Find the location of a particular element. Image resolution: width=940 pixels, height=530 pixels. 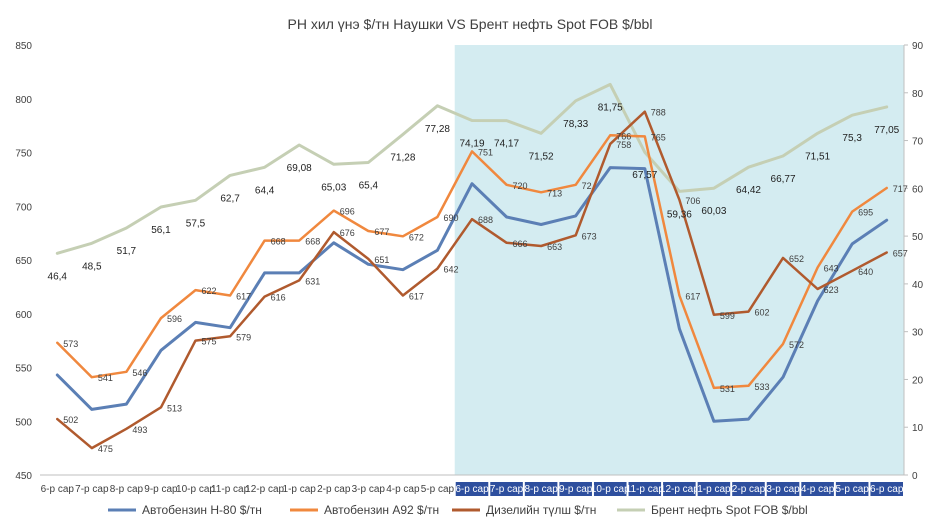

data-label-series-3: 642 is located at coordinates (450, 270).